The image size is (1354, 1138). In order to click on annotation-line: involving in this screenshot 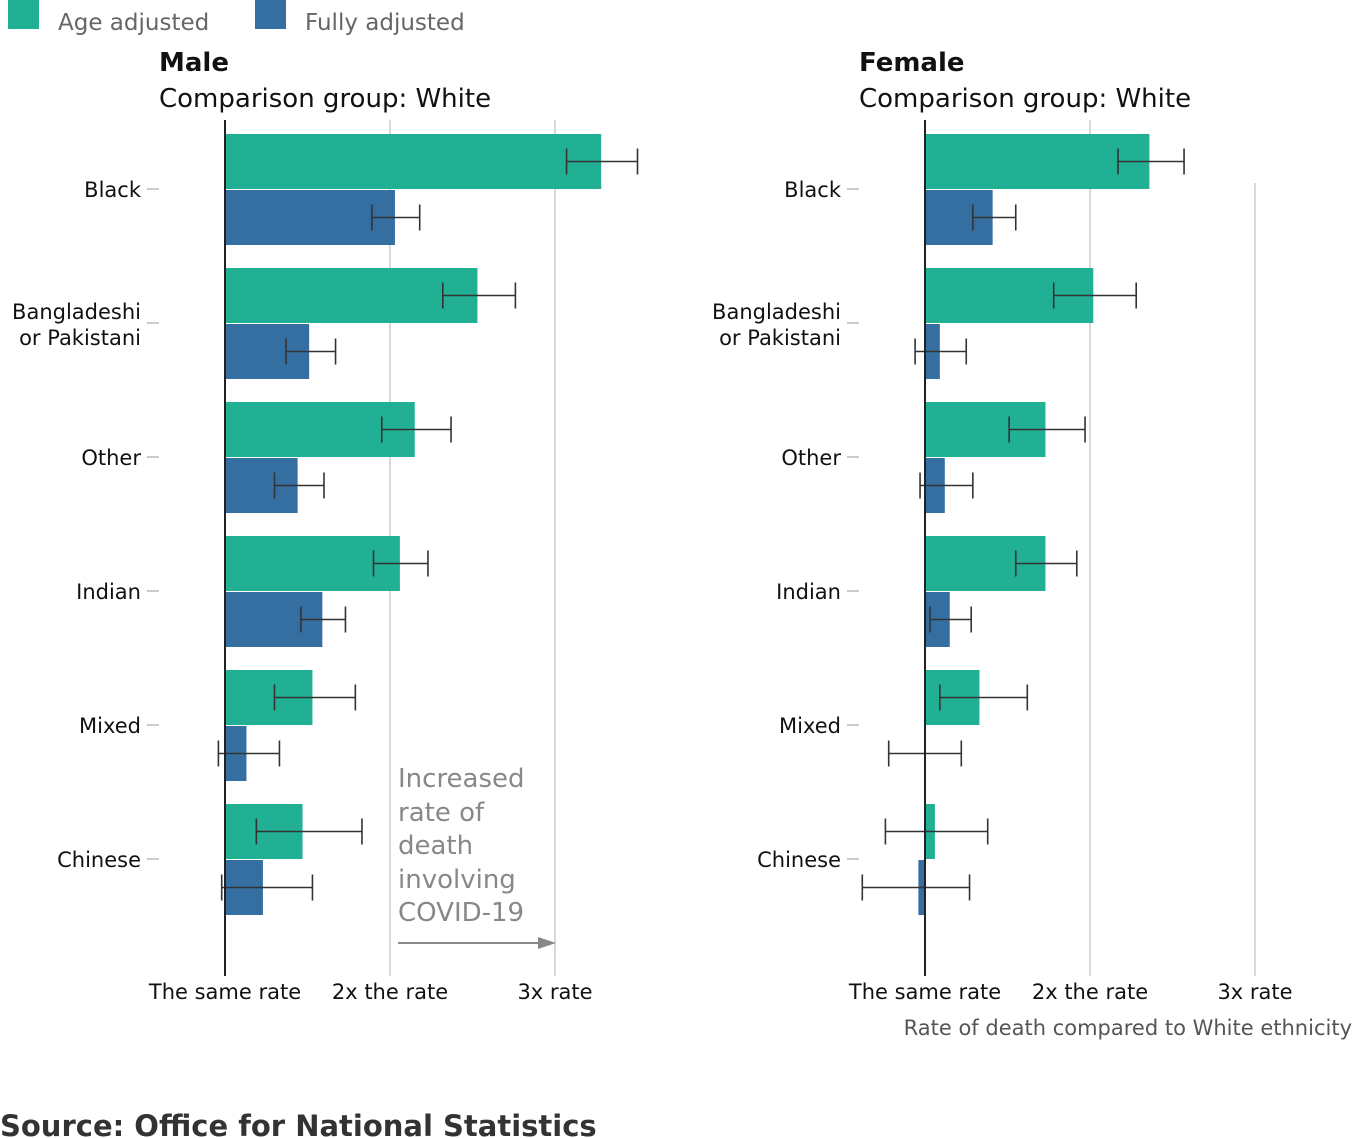, I will do `click(457, 880)`.